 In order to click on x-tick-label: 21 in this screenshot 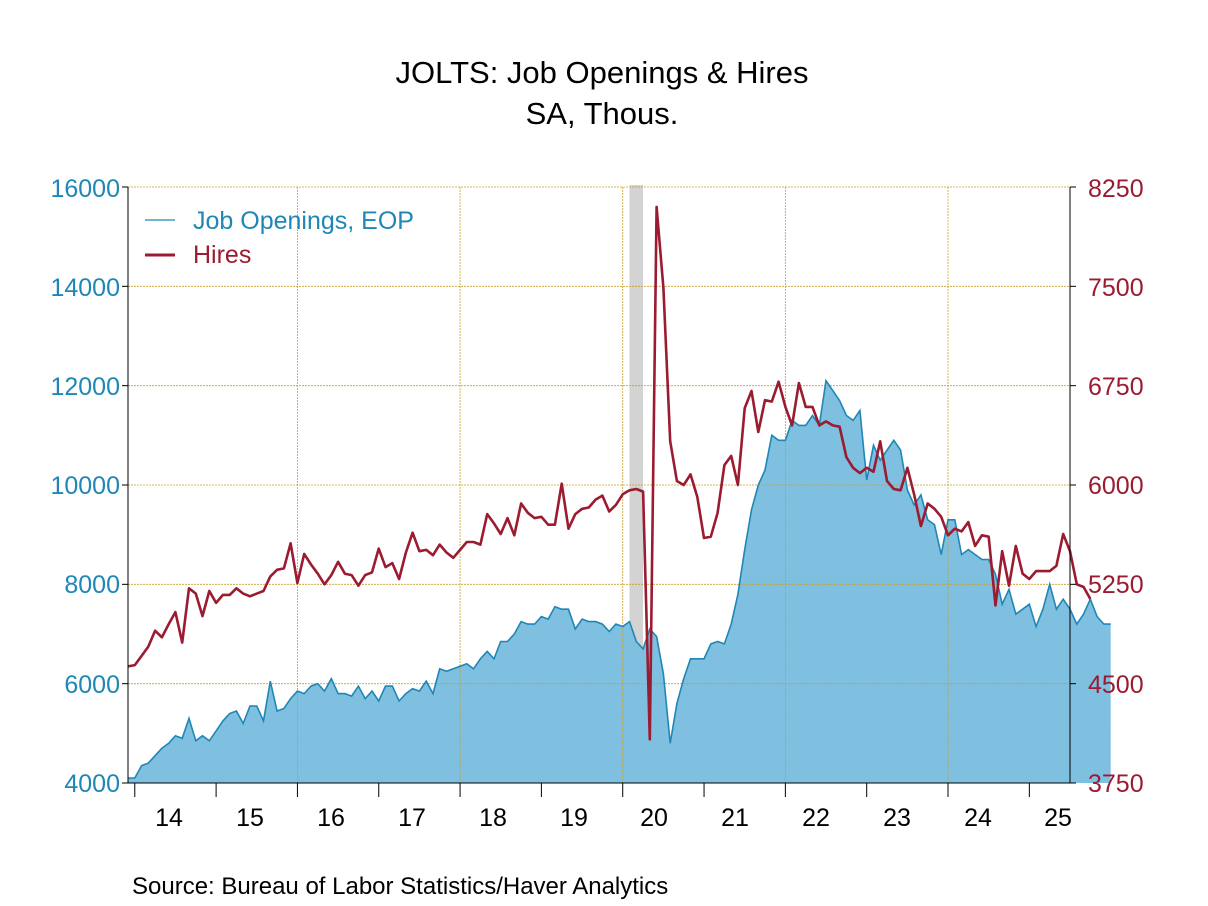, I will do `click(735, 818)`.